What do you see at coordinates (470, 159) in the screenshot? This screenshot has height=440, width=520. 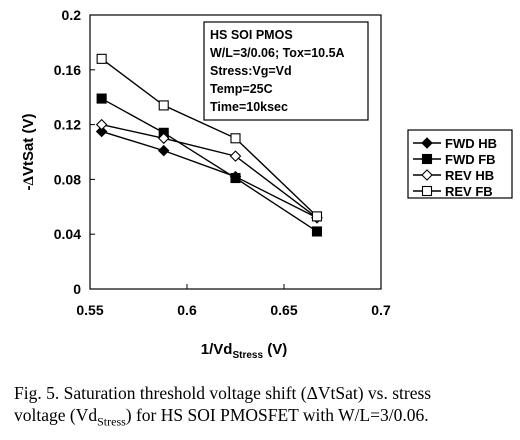 I see `legend-label: FWD FB` at bounding box center [470, 159].